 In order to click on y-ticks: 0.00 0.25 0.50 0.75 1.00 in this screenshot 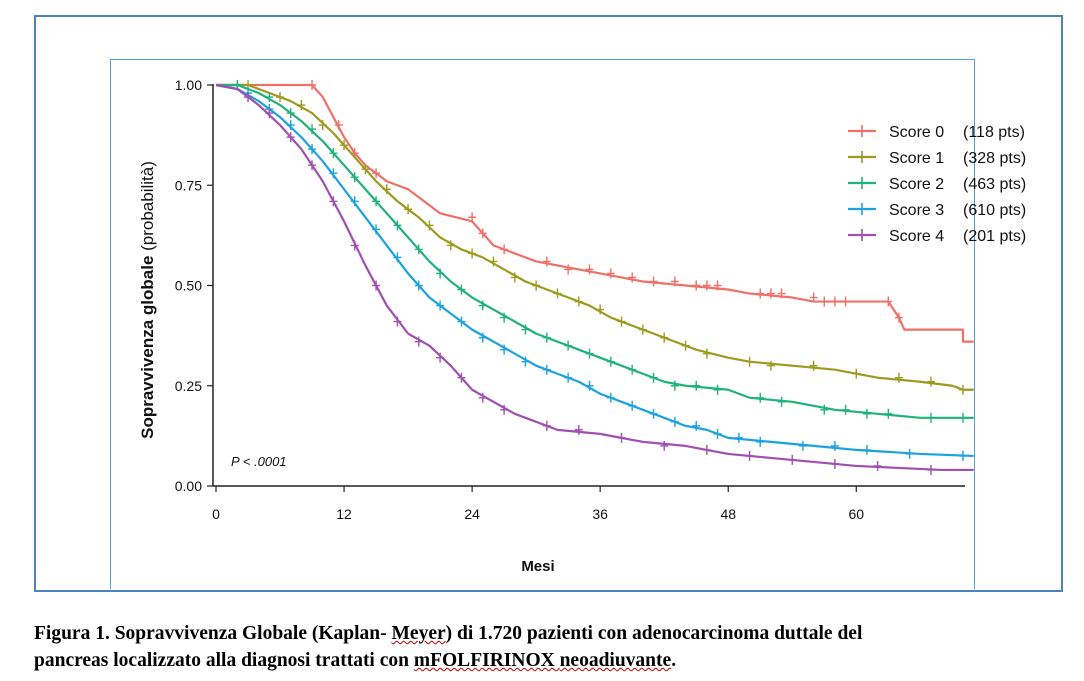, I will do `click(194, 285)`.